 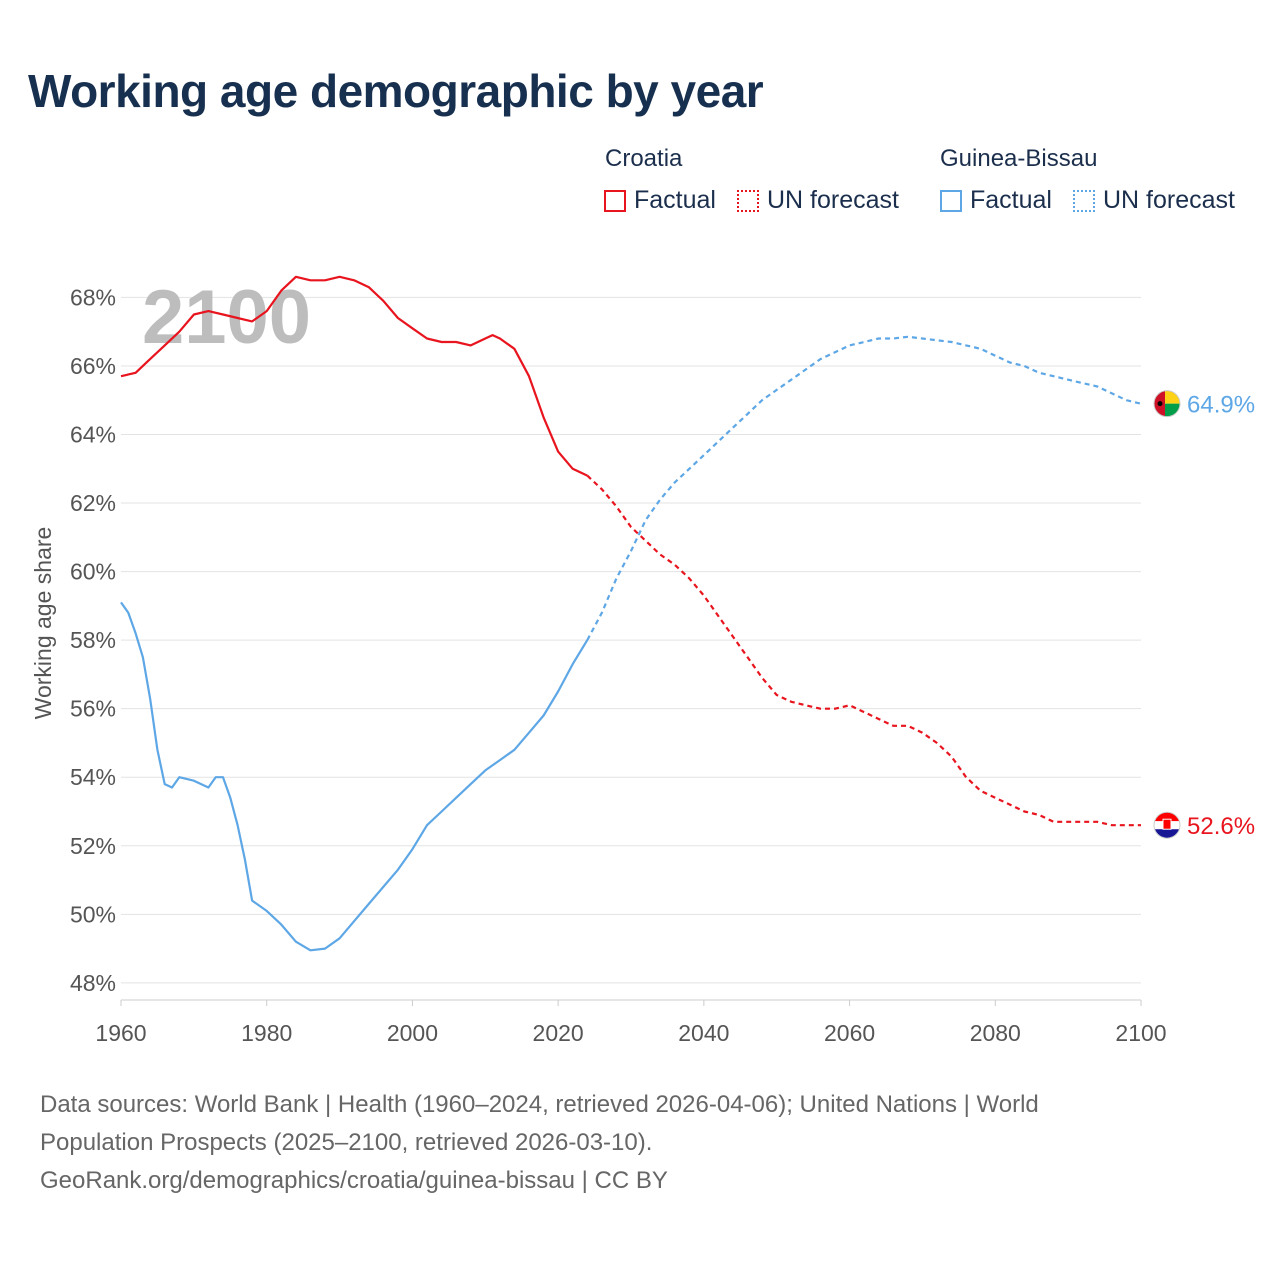 I want to click on legend-guinea-bissau-factual-label: Factual, so click(x=1011, y=200).